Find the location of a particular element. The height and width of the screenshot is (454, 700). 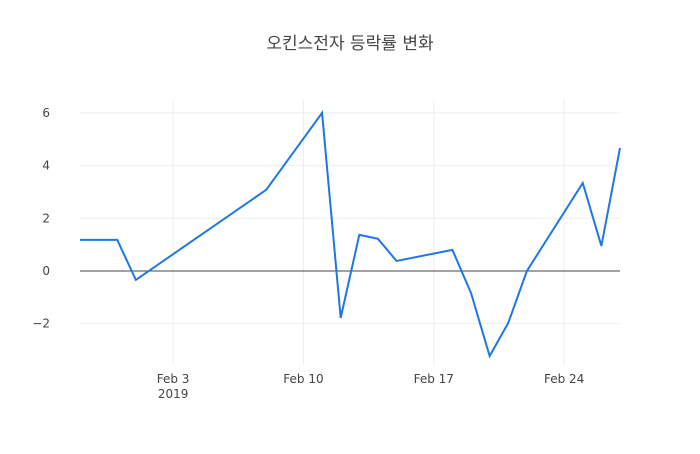

y-tick-label: 0 is located at coordinates (46, 271).